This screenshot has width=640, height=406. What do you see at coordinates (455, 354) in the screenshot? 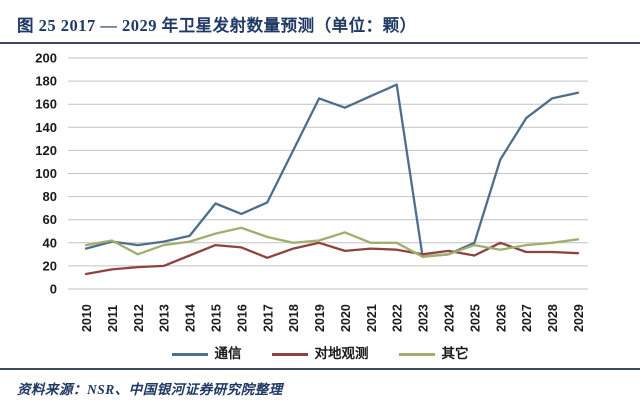
I see `legend-label: 其它` at bounding box center [455, 354].